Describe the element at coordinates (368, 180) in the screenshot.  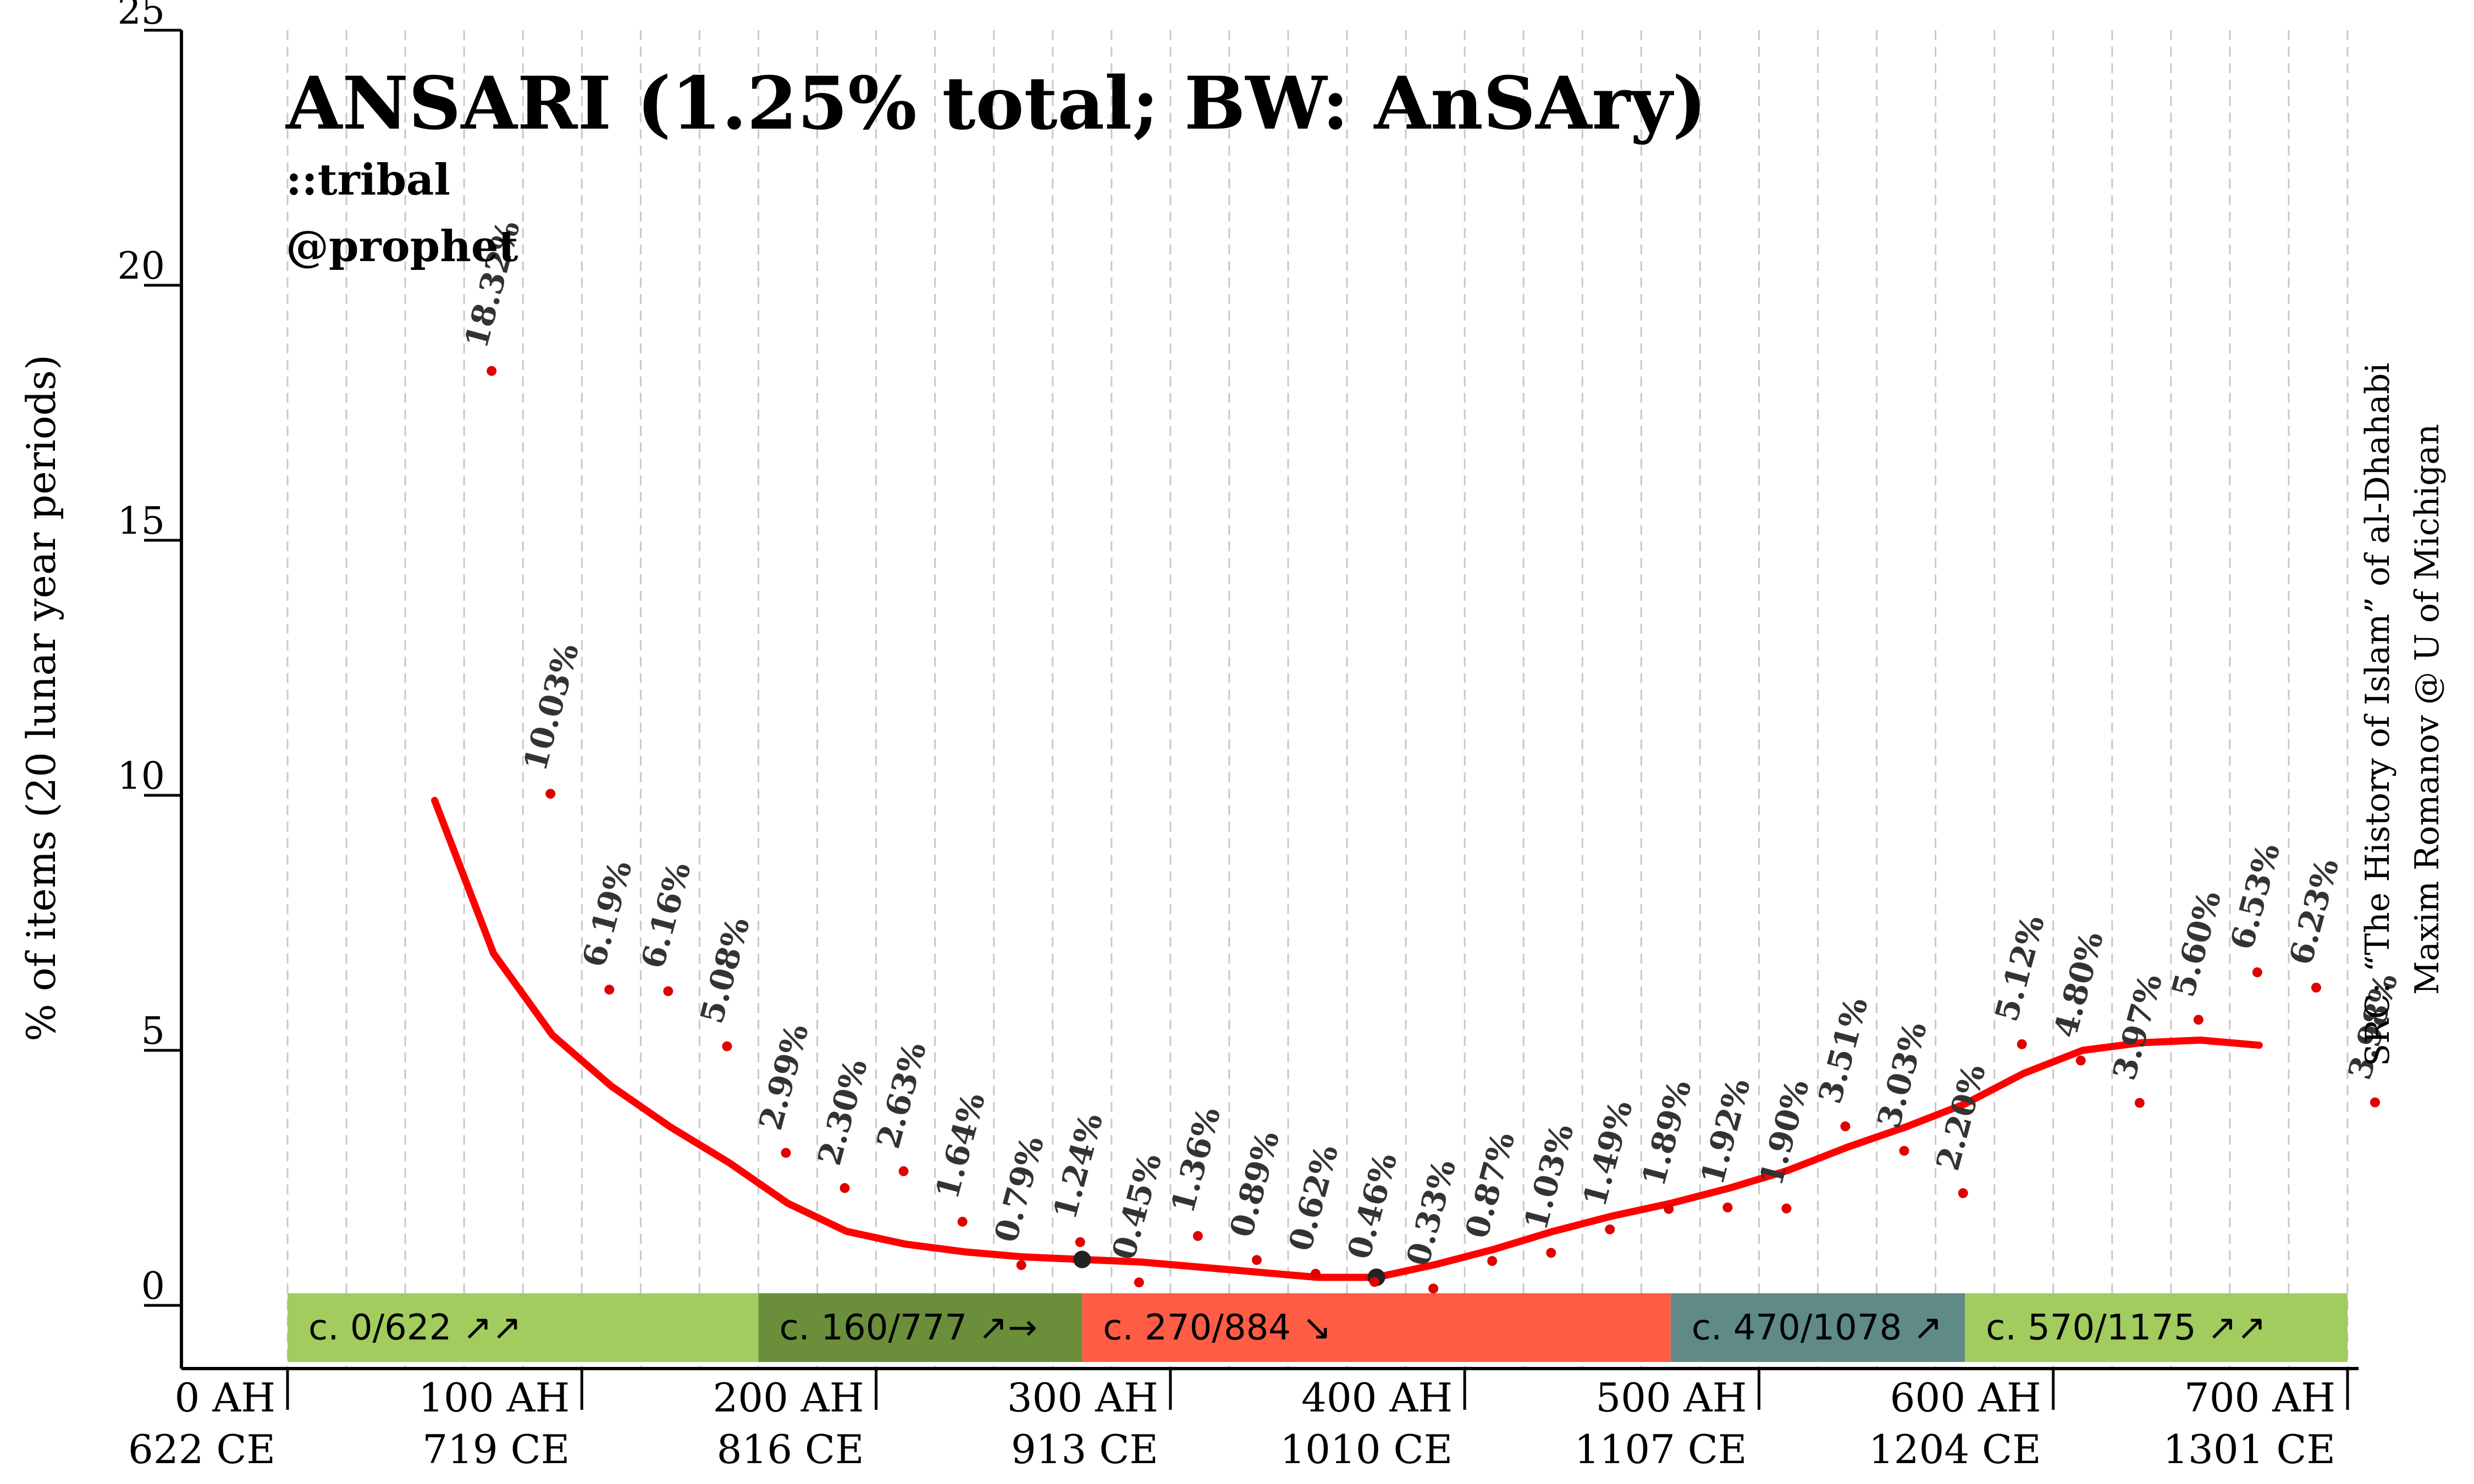
I see `tag-tribal: ::tribal` at that location.